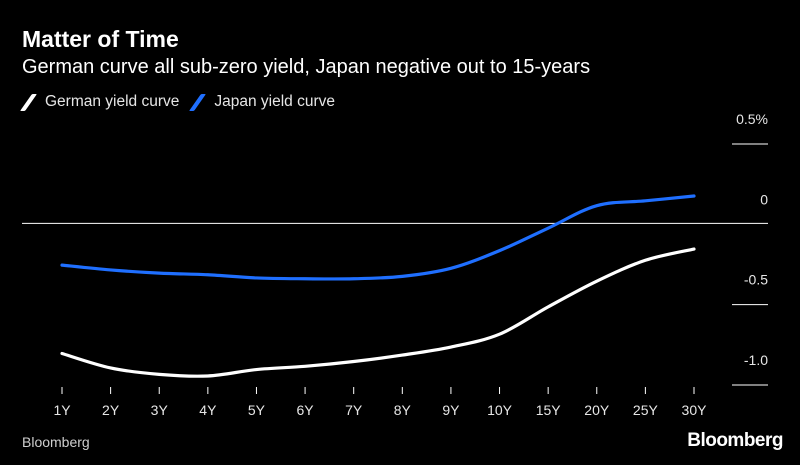  Describe the element at coordinates (160, 410) in the screenshot. I see `x-tick-label-2: 3Y` at that location.